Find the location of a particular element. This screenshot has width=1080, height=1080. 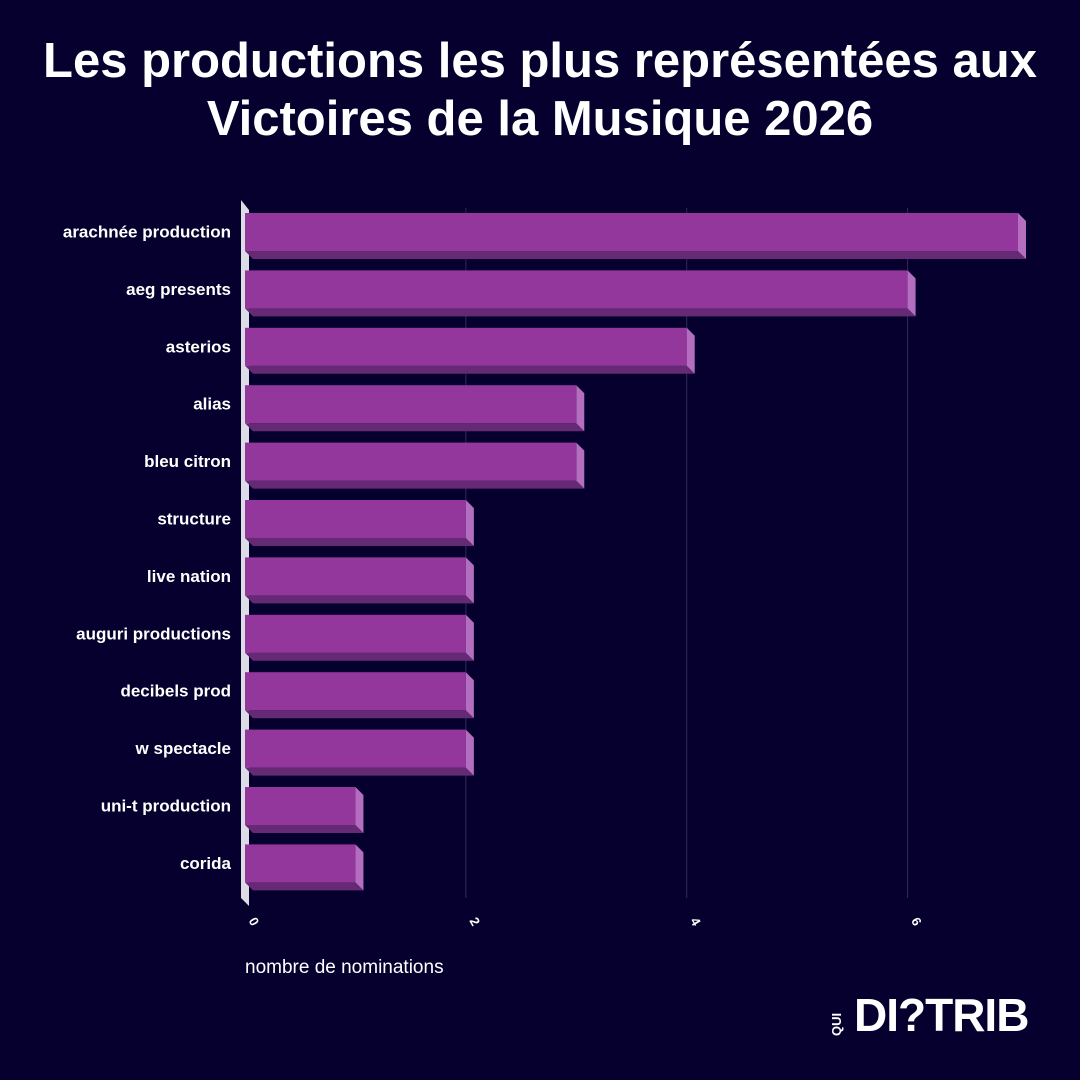

y-axis-wall is located at coordinates (245, 553).